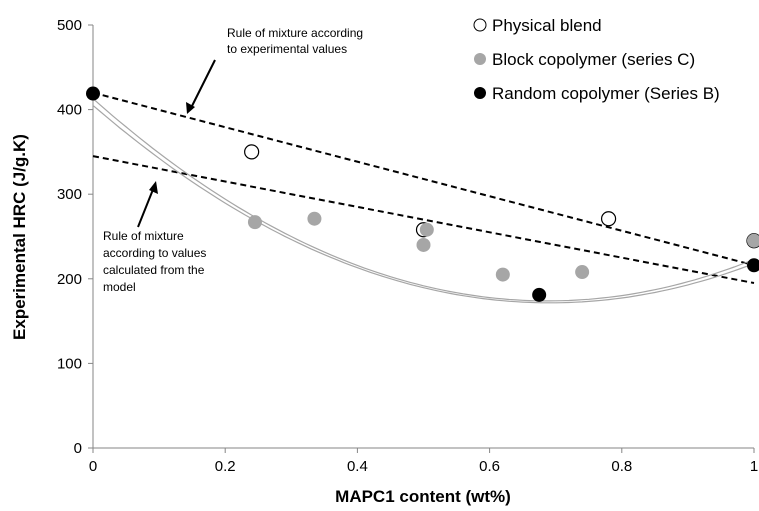 This screenshot has height=511, width=759. I want to click on x-tick-label: 0.6, so click(489, 466).